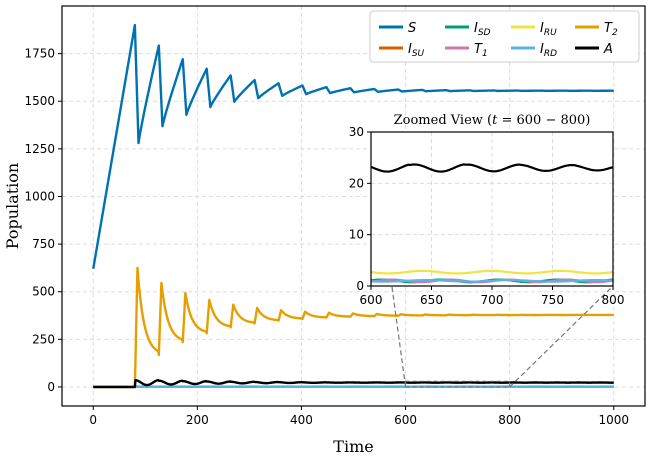 The height and width of the screenshot is (461, 652). What do you see at coordinates (509, 420) in the screenshot?
I see `x-tick-label: 800` at bounding box center [509, 420].